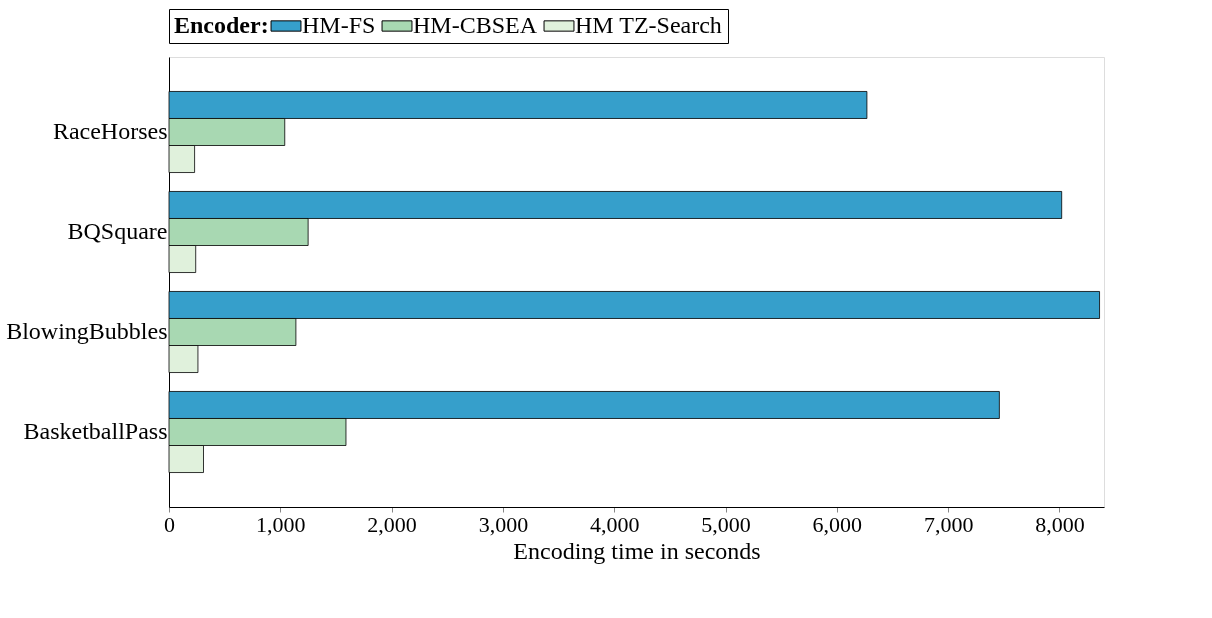 The height and width of the screenshot is (618, 1212). Describe the element at coordinates (117, 231) in the screenshot. I see `y-tick-label: BQSquare` at that location.